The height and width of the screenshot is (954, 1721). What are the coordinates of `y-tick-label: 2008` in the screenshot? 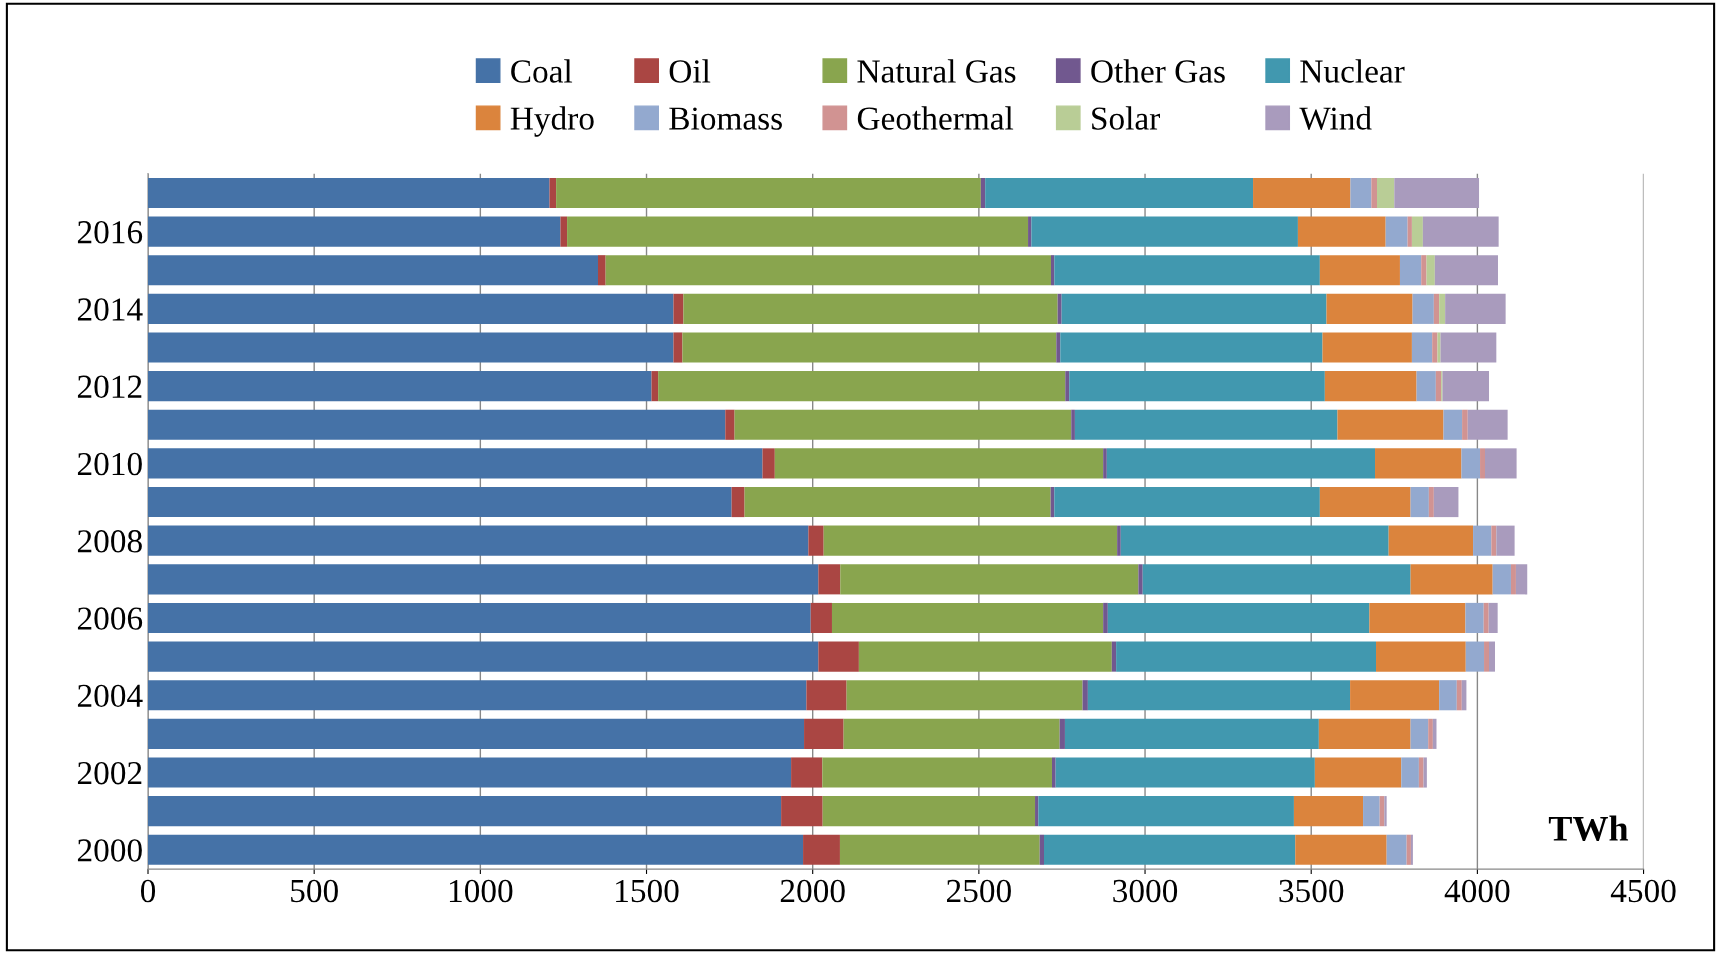 It's located at (109, 541).